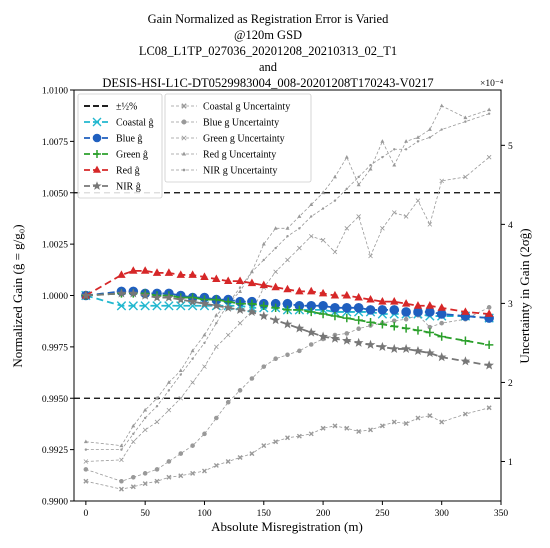  I want to click on legend-label: Coastal ĝ, so click(135, 123).